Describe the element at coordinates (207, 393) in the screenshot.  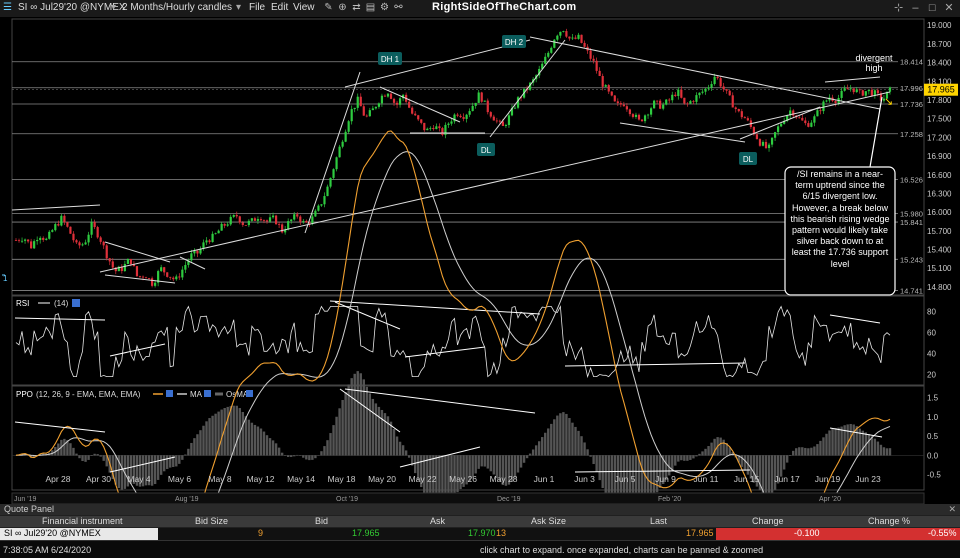
I see `ma-toggle-icon` at that location.